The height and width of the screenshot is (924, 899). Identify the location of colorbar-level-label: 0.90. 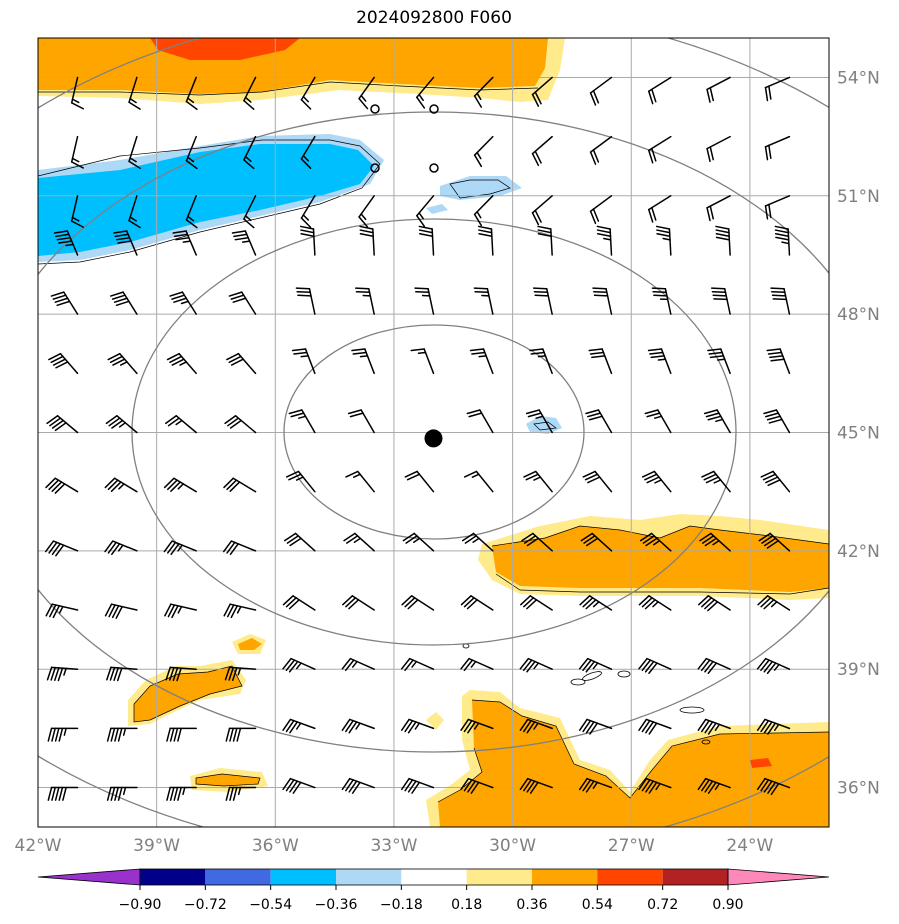
(727, 905).